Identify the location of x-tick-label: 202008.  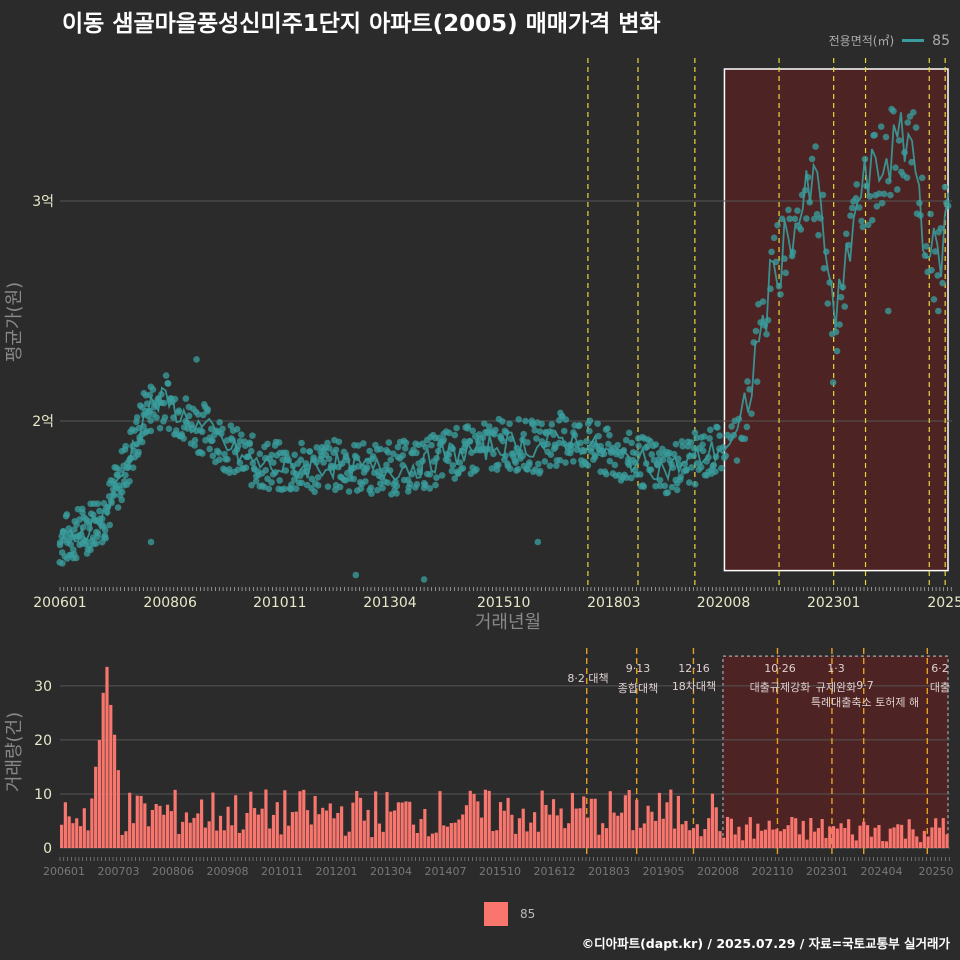
(723, 603).